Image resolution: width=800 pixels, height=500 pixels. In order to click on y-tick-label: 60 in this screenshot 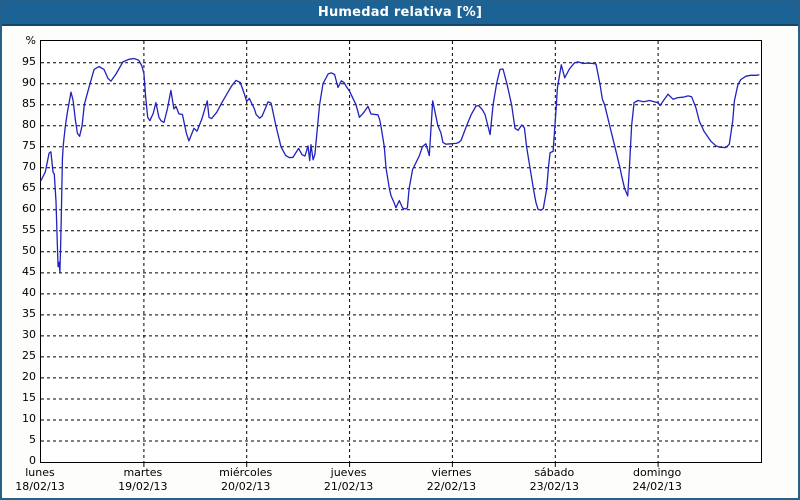, I will do `click(29, 208)`.